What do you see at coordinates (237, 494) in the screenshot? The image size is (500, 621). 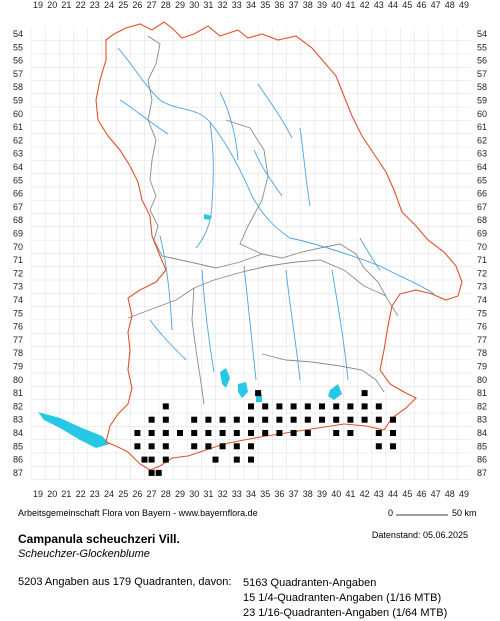 I see `x-label-bottom: 33` at bounding box center [237, 494].